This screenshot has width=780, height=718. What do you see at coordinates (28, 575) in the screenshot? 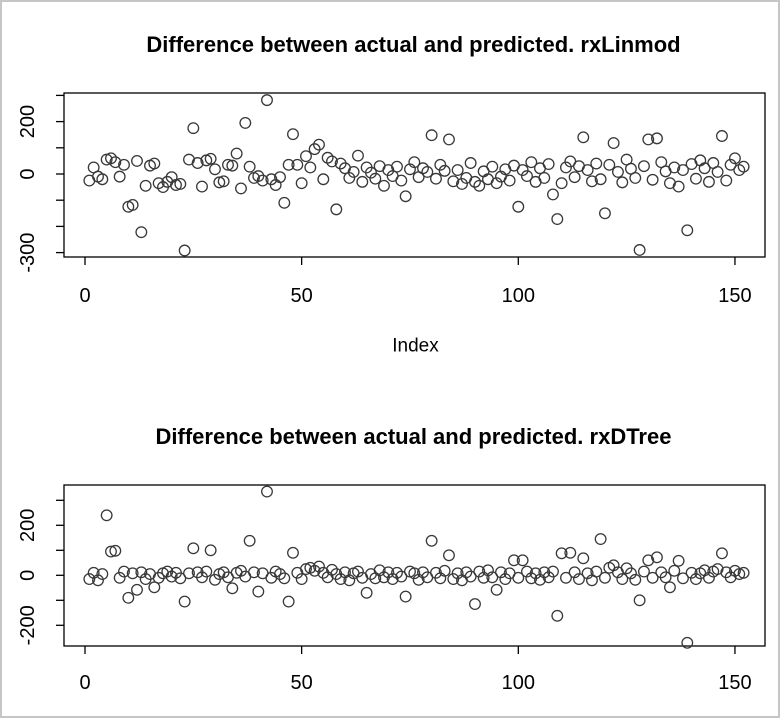
I see `y-tick-label: 0` at bounding box center [28, 575].